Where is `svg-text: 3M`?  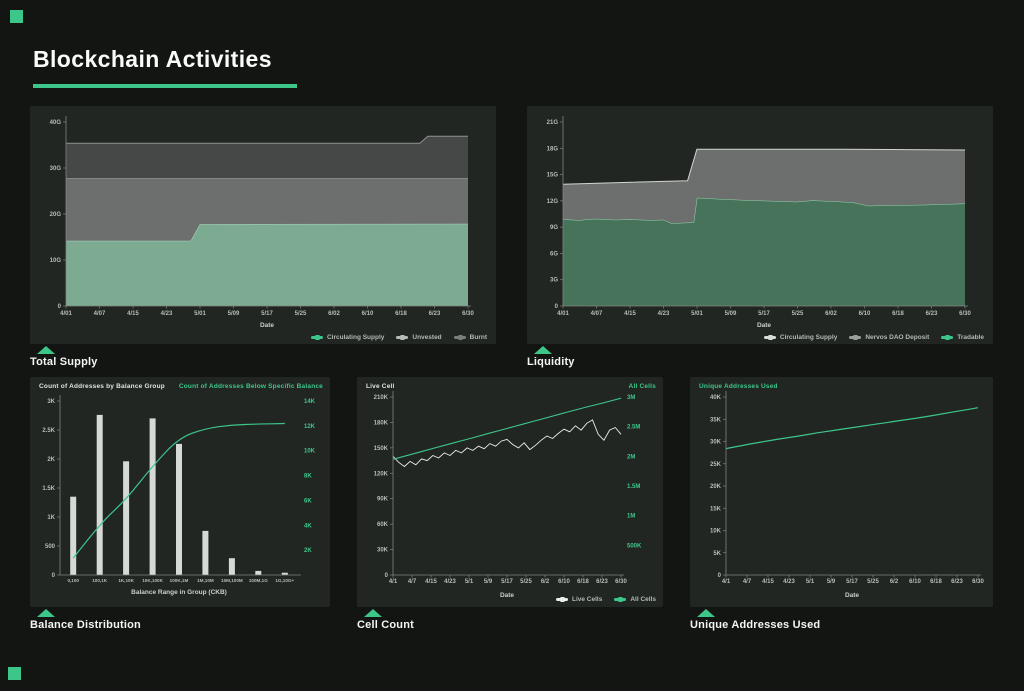
svg-text: 3M is located at coordinates (631, 398).